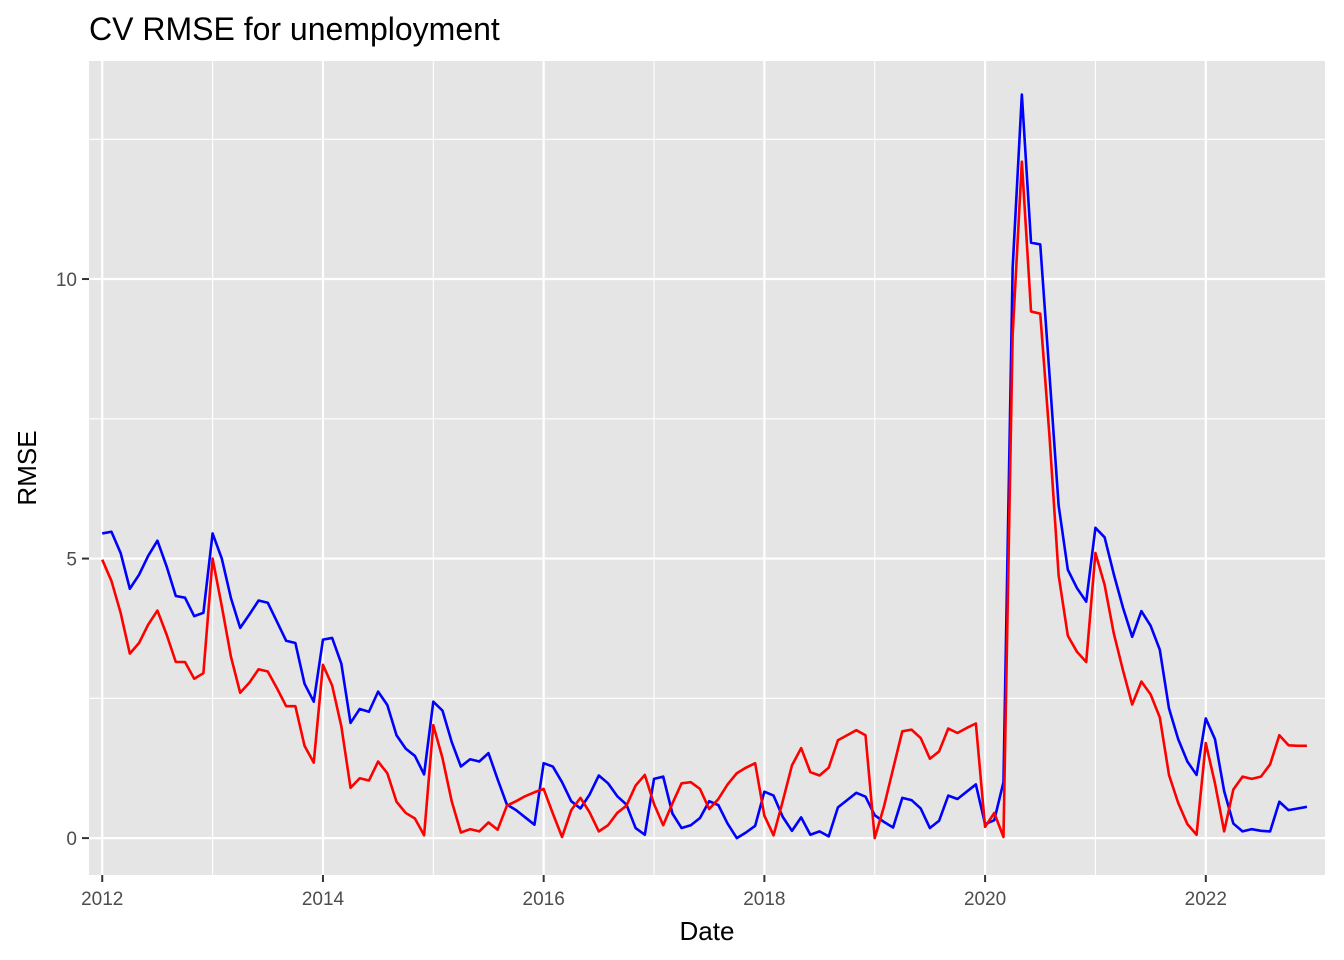 The image size is (1344, 960). What do you see at coordinates (102, 899) in the screenshot?
I see `x-tick-label: 2012` at bounding box center [102, 899].